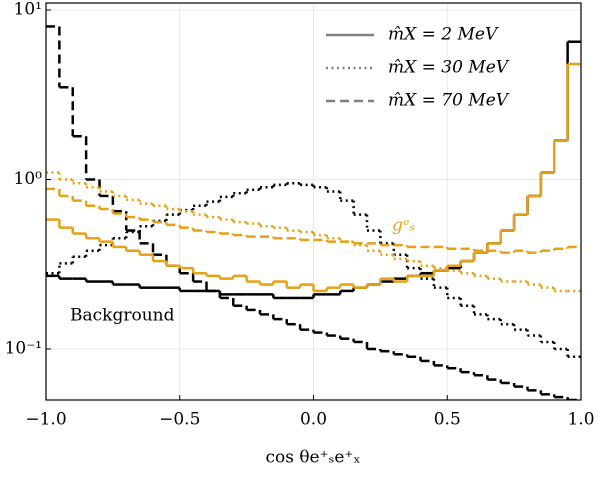  I want to click on series, so click(313, 220).